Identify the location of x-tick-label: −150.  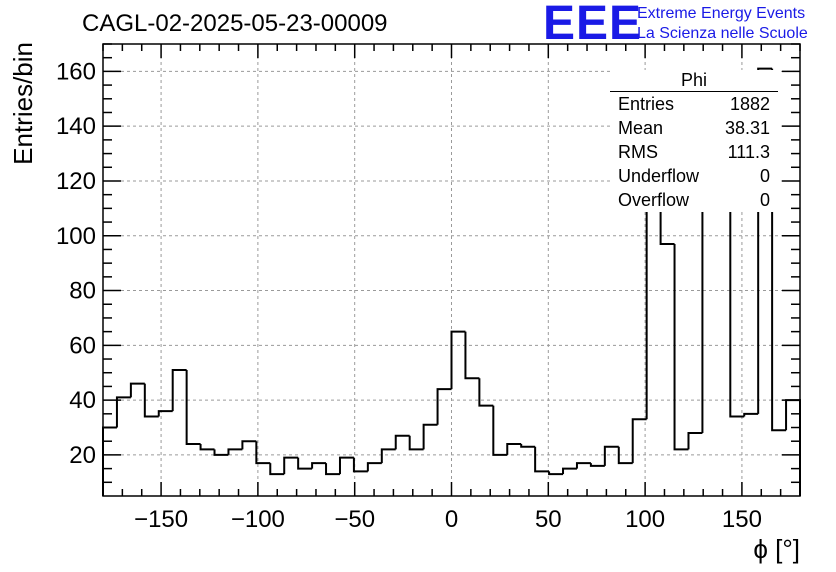
(161, 519).